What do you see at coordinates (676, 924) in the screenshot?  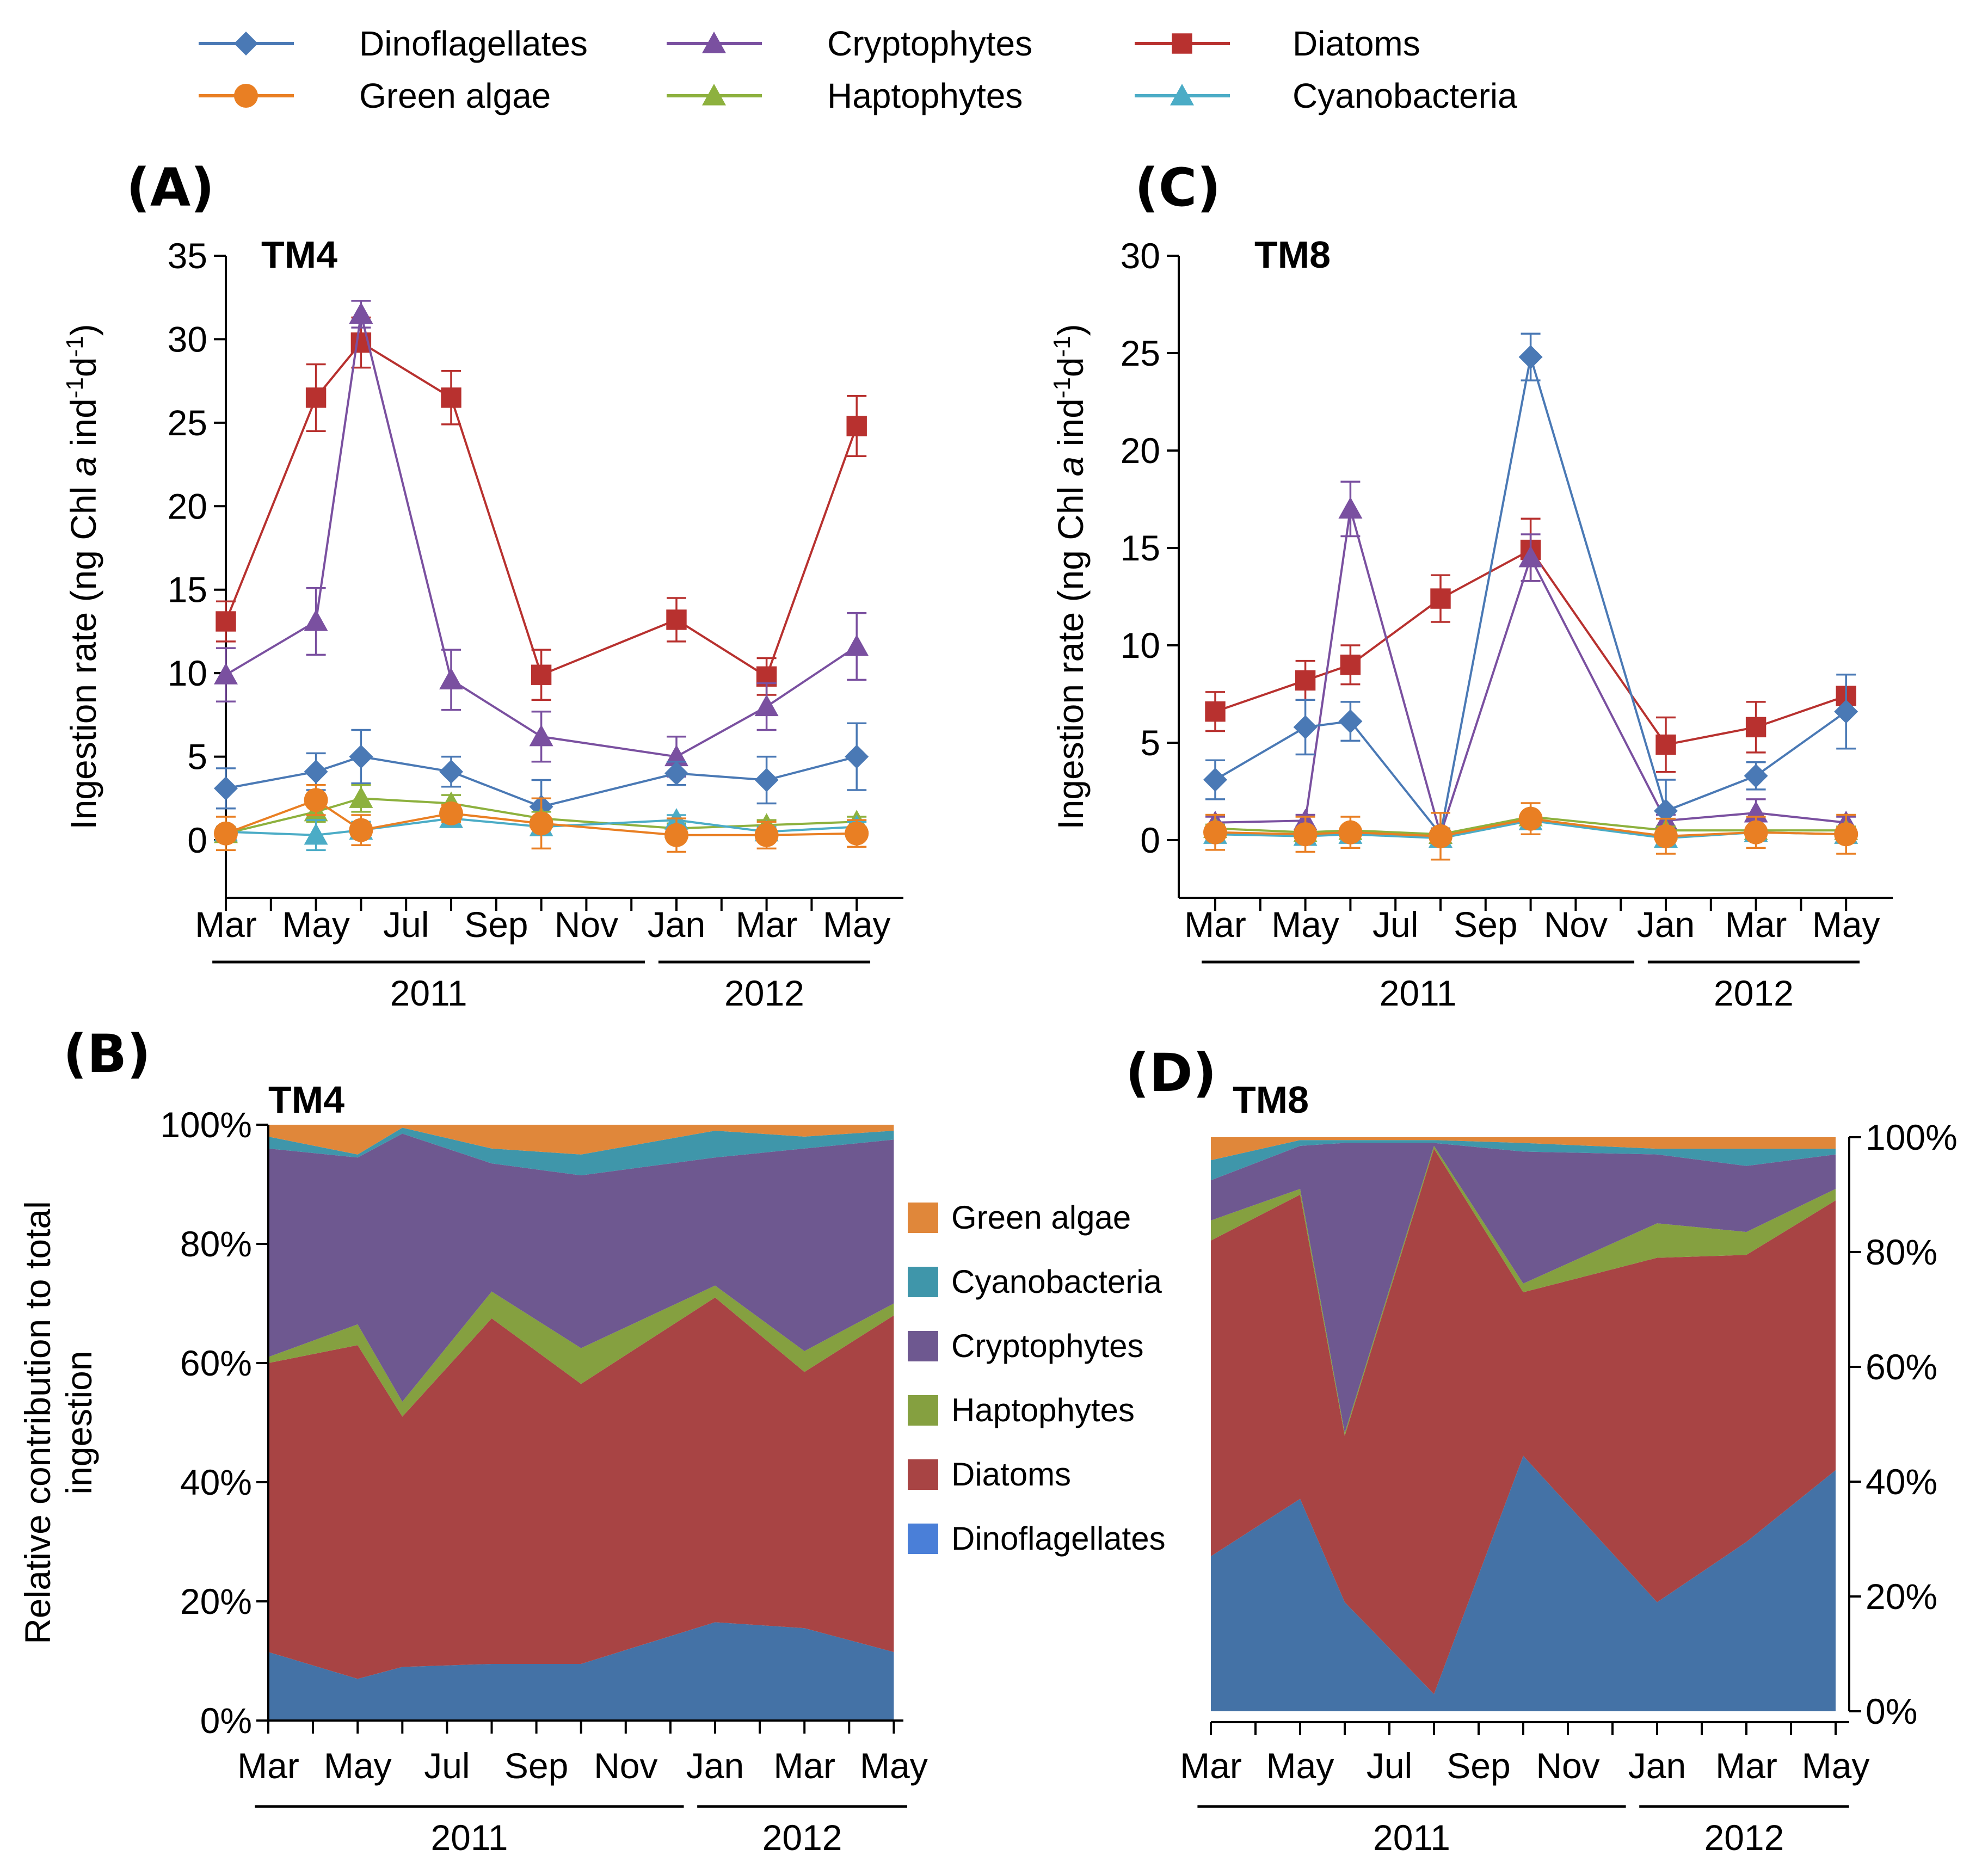 I see `x-tick-label: Jan` at bounding box center [676, 924].